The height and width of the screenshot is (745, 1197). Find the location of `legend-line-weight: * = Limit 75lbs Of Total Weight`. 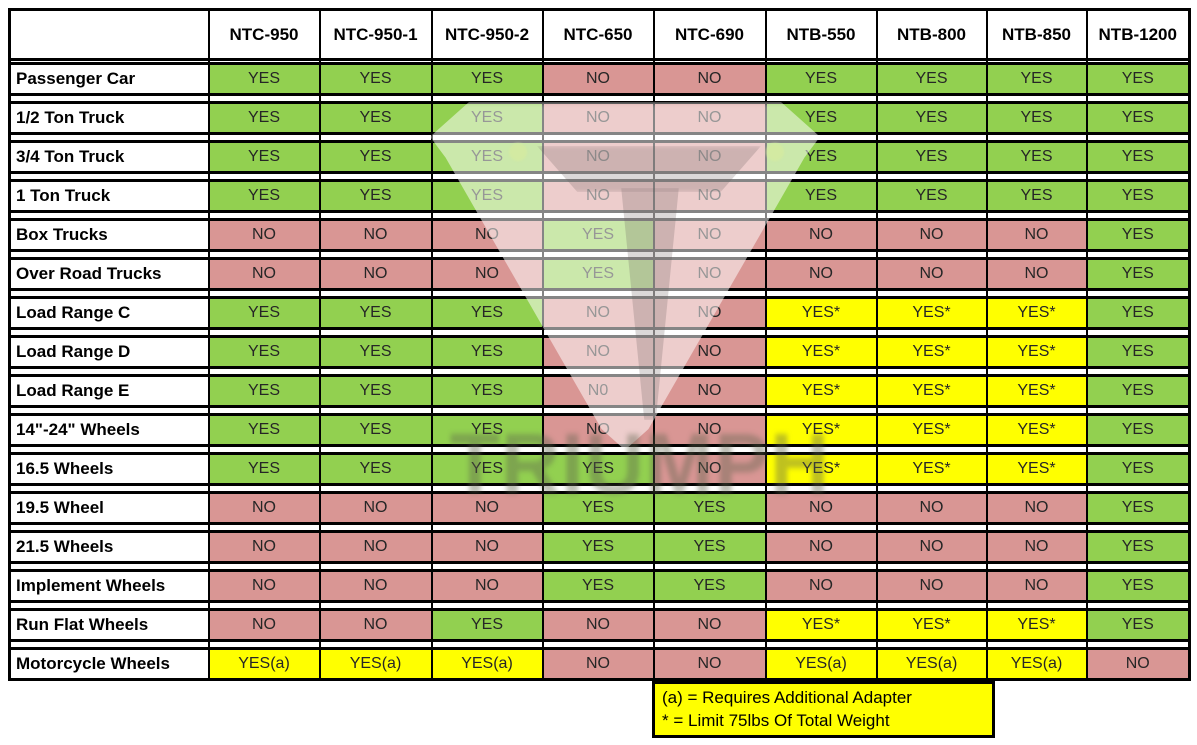

legend-line-weight: * = Limit 75lbs Of Total Weight is located at coordinates (776, 720).